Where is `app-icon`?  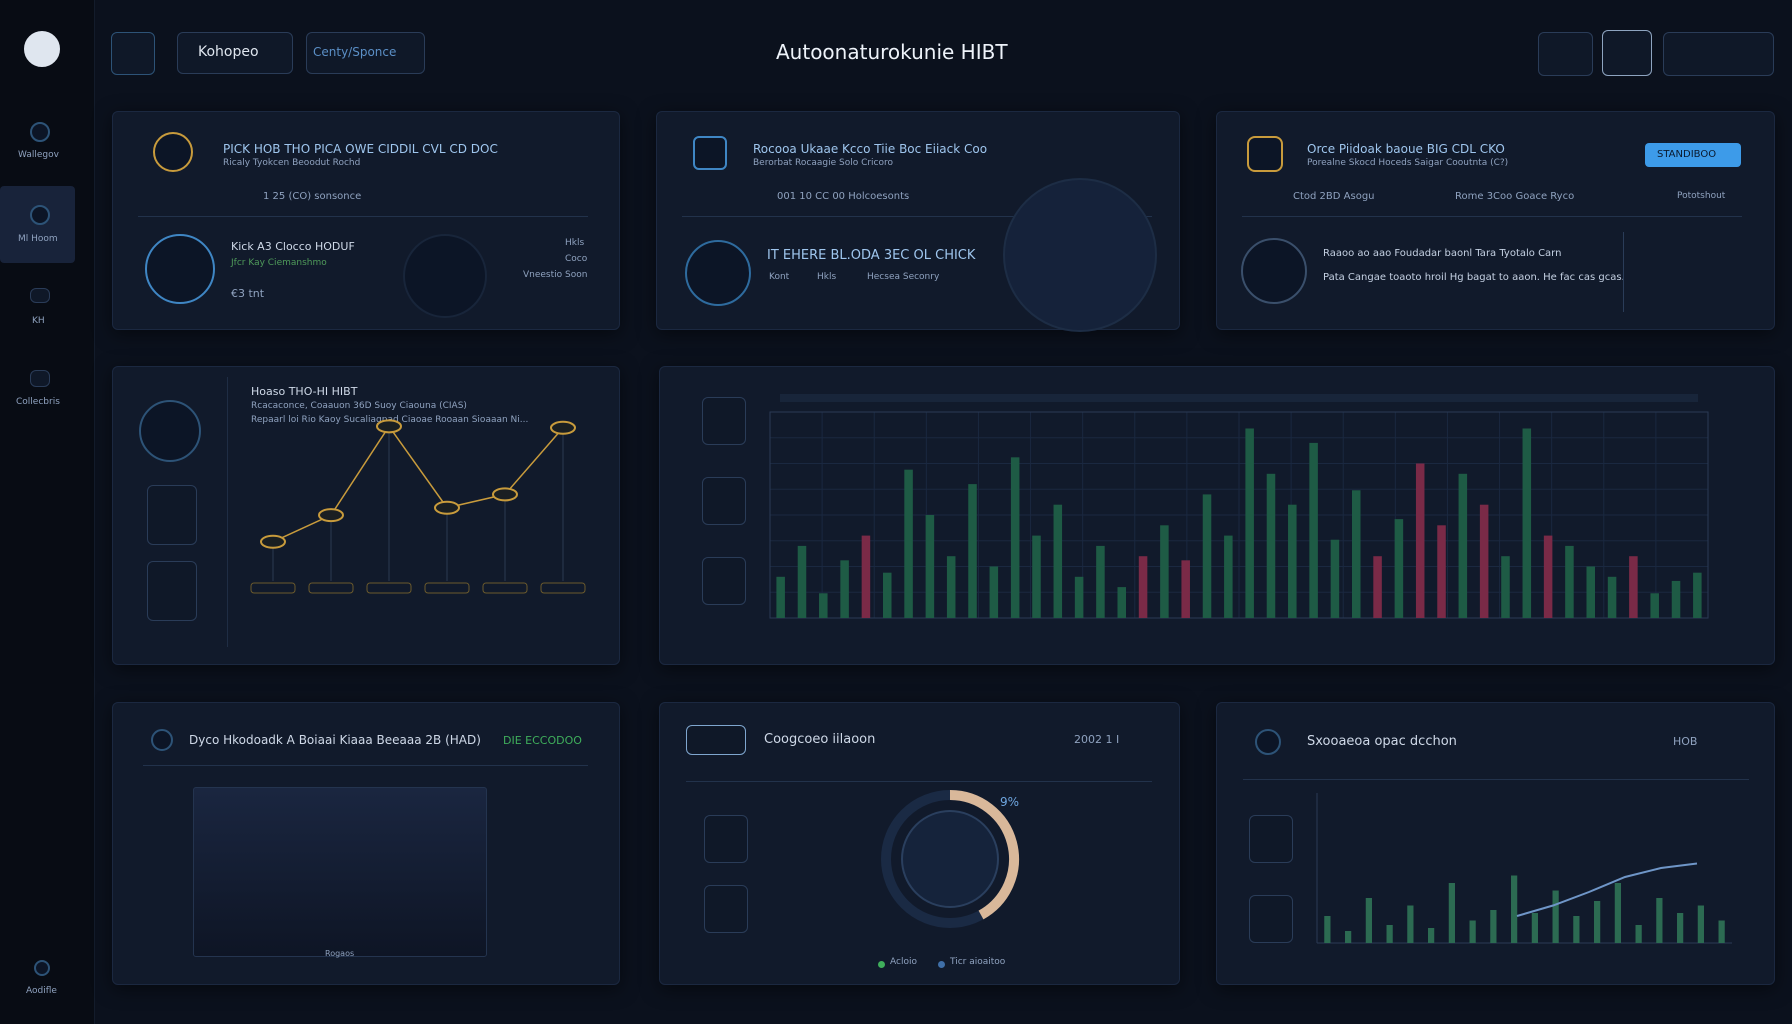
app-icon is located at coordinates (133, 53).